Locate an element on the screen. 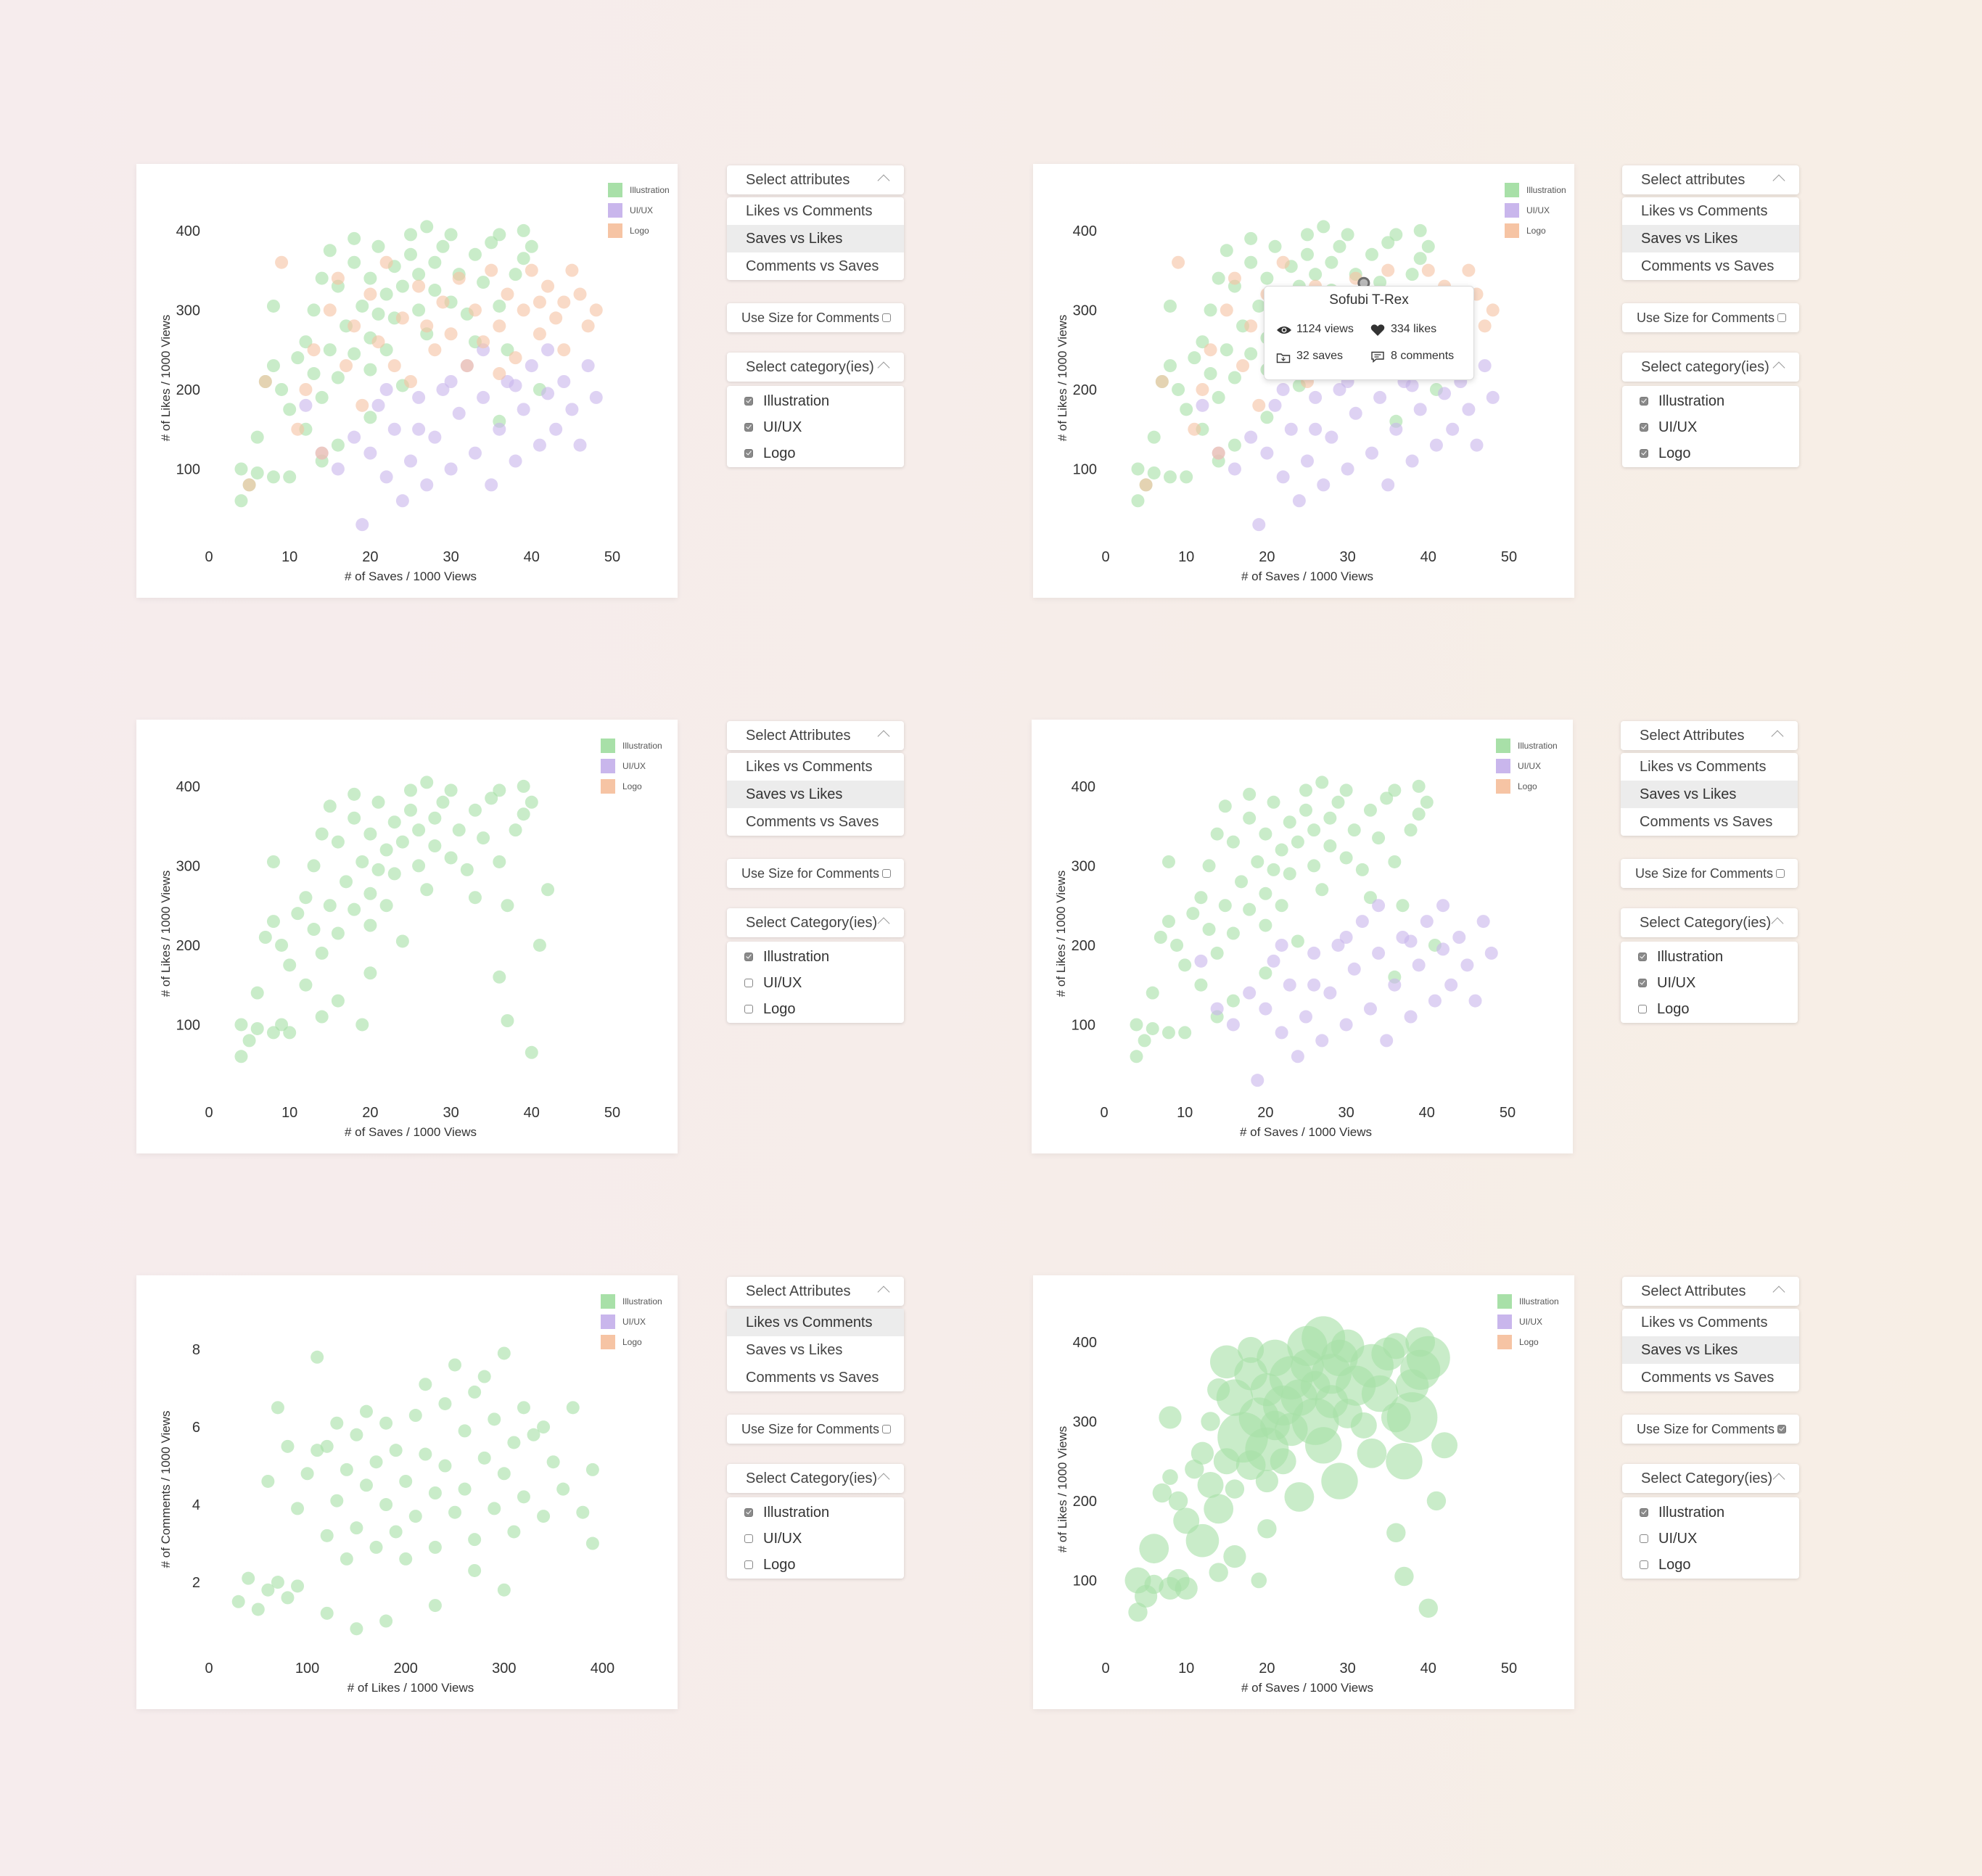  attributes-dropdown-header: Select Attributes is located at coordinates (1710, 1291).